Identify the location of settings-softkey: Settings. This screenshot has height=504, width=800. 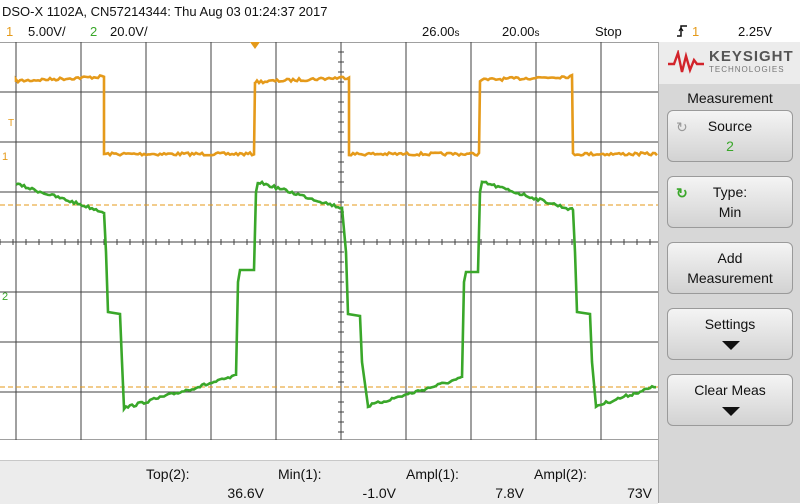
(730, 334).